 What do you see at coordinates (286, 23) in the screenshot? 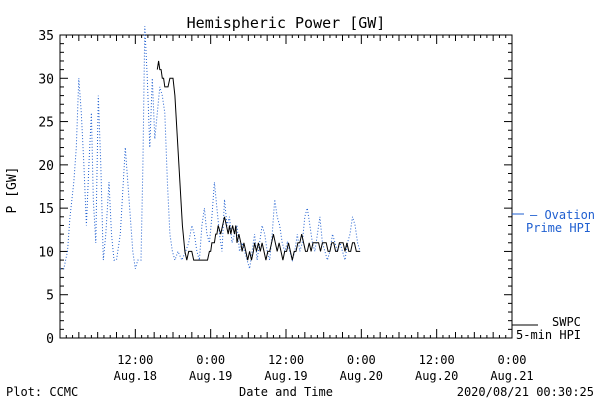
I see `chart-title: Hemispheric Power [GW]` at bounding box center [286, 23].